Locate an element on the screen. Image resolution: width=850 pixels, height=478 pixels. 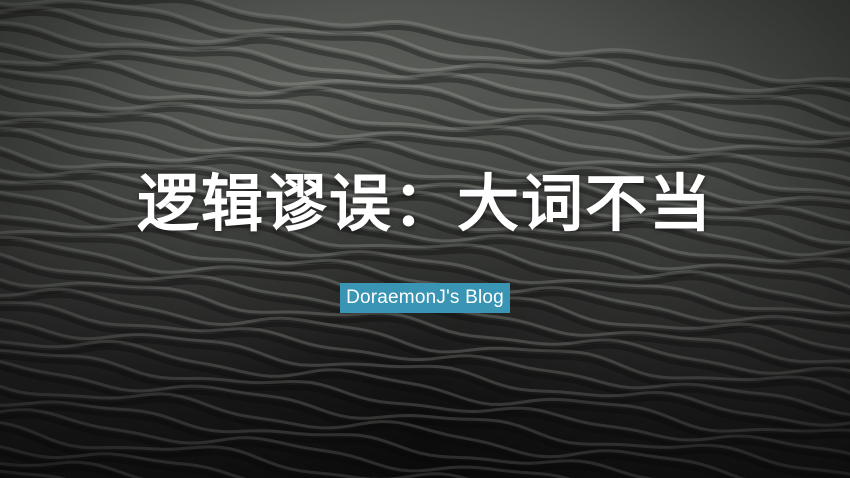
badge-container: DoraemonJ's Blog is located at coordinates (425, 298).